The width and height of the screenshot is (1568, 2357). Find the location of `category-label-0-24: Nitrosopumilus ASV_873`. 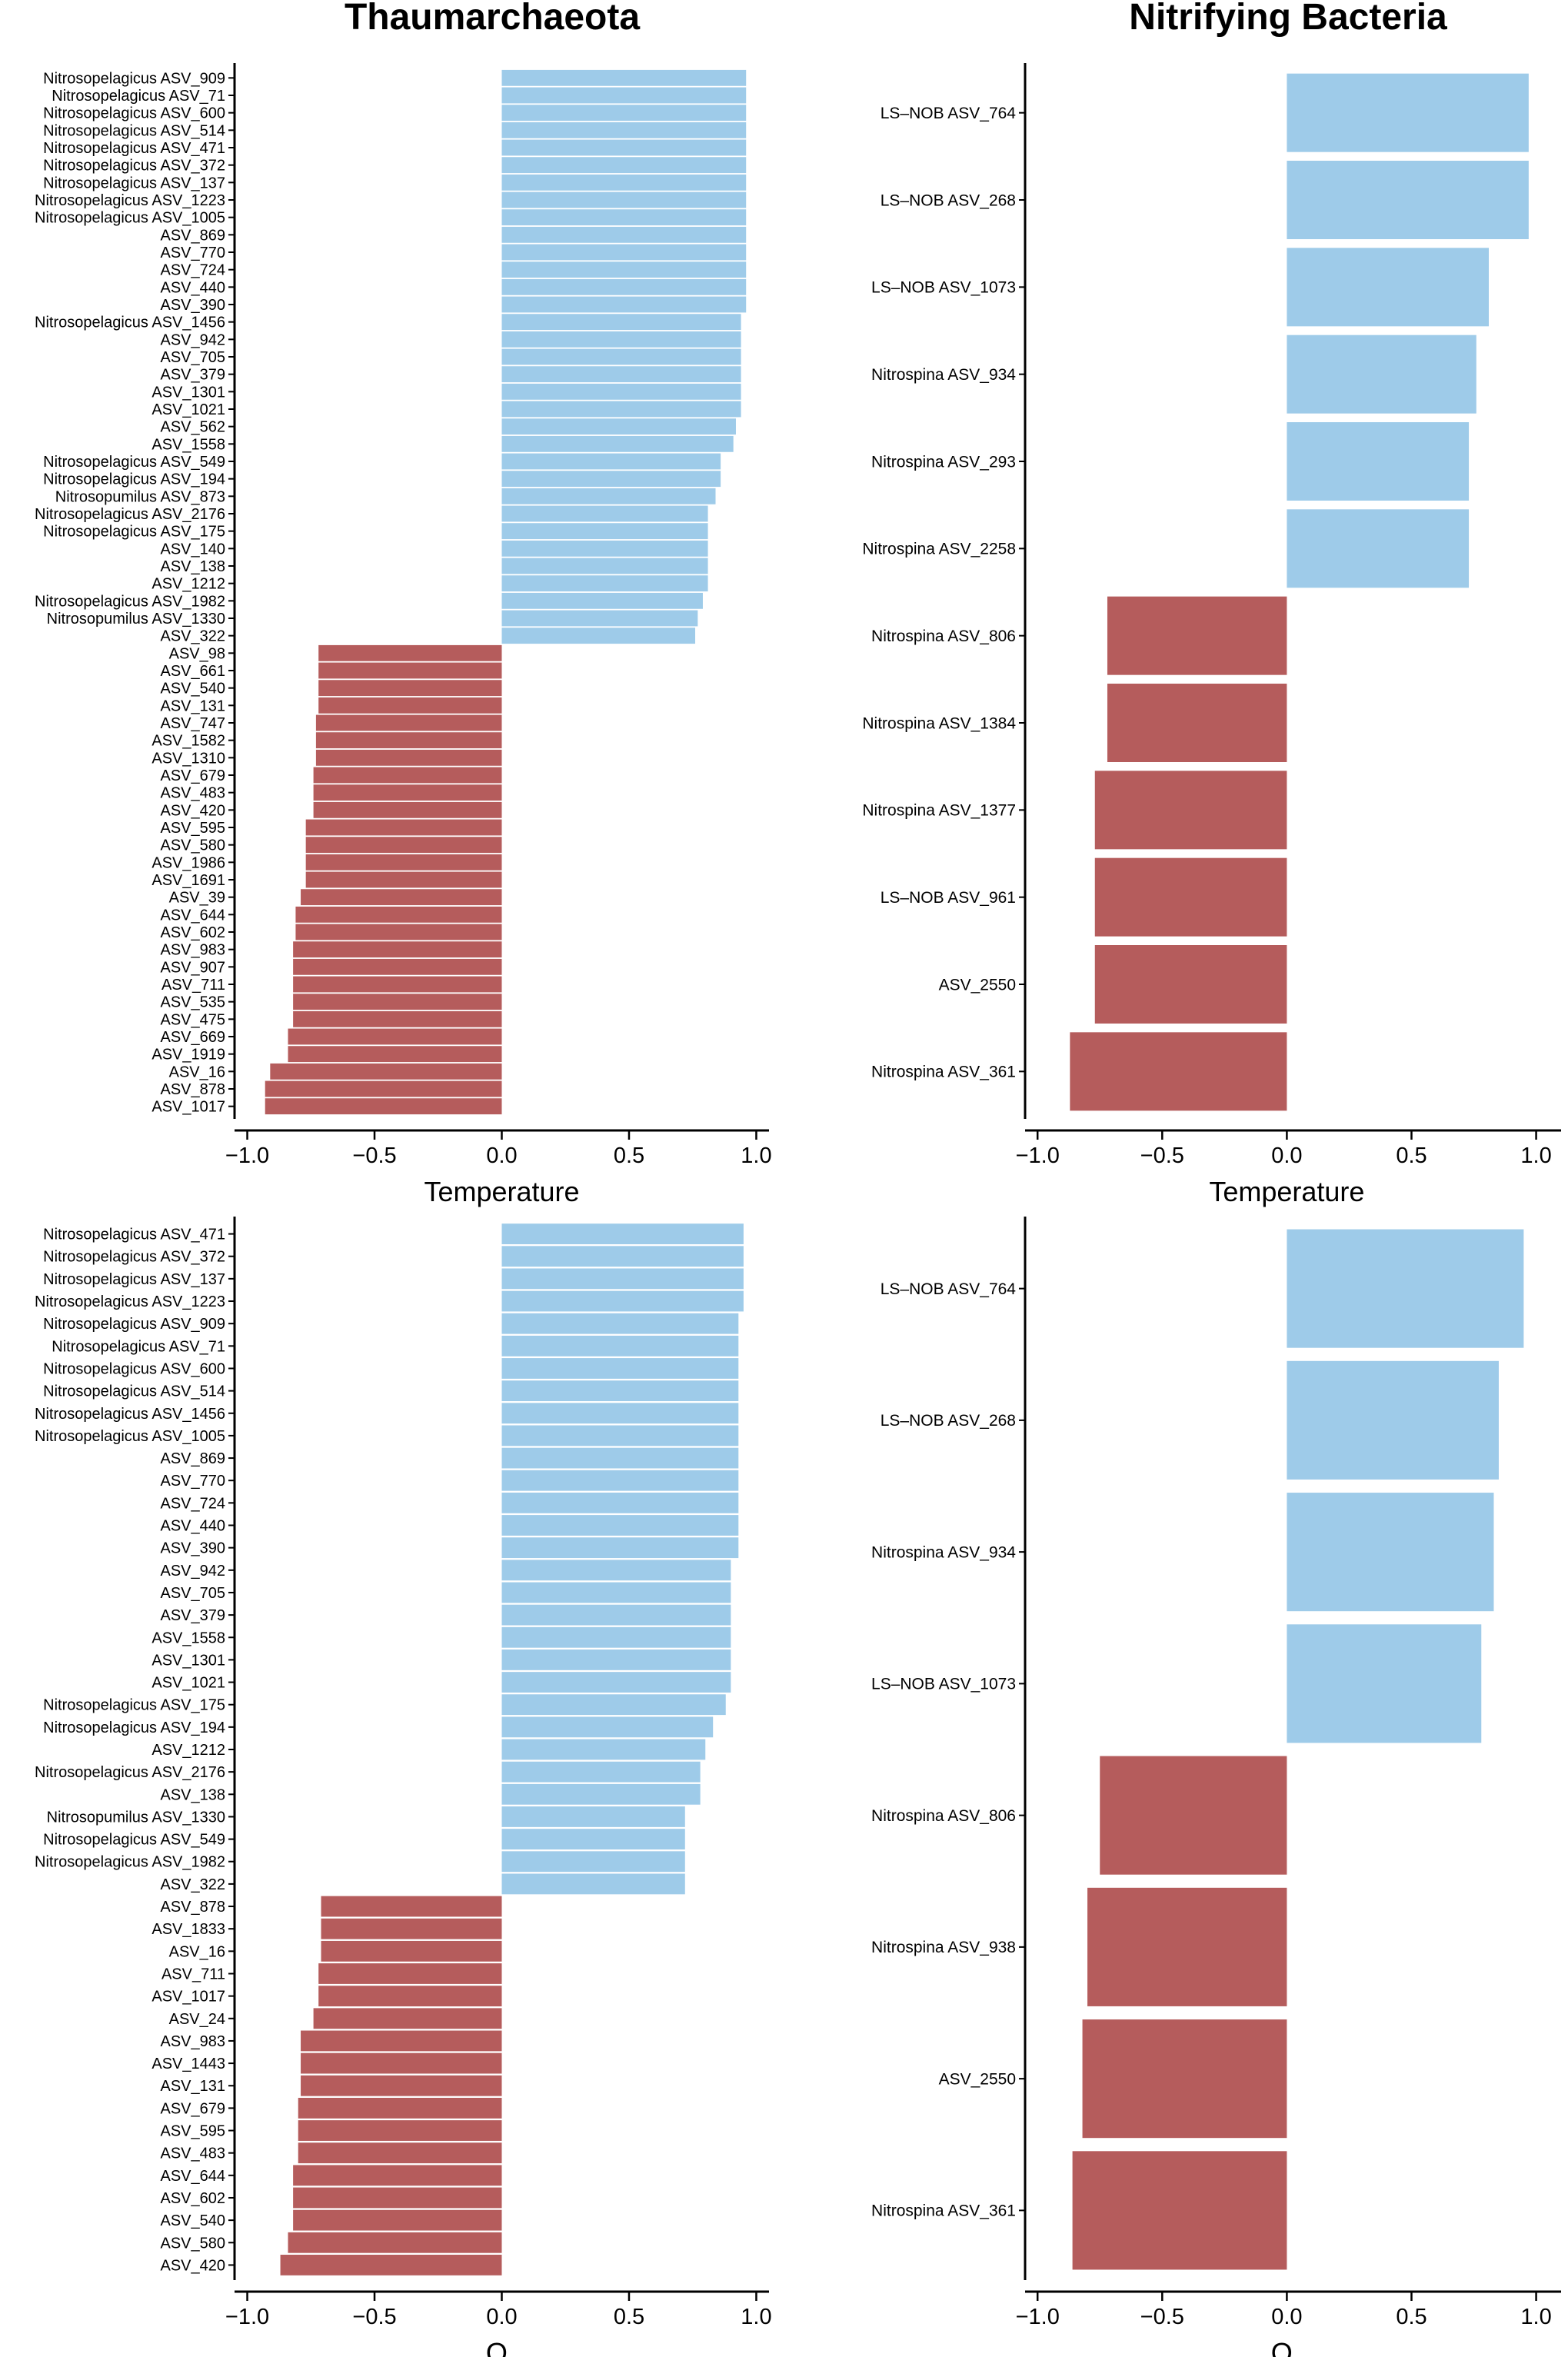

category-label-0-24: Nitrosopumilus ASV_873 is located at coordinates (140, 496).